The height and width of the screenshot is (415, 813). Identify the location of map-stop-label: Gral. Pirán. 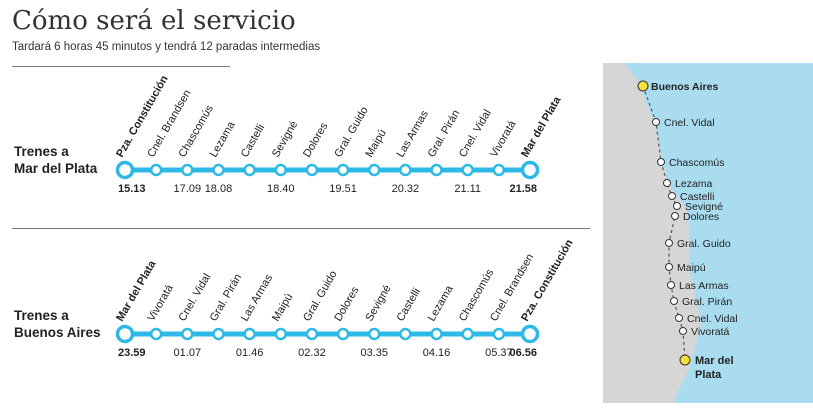
(707, 302).